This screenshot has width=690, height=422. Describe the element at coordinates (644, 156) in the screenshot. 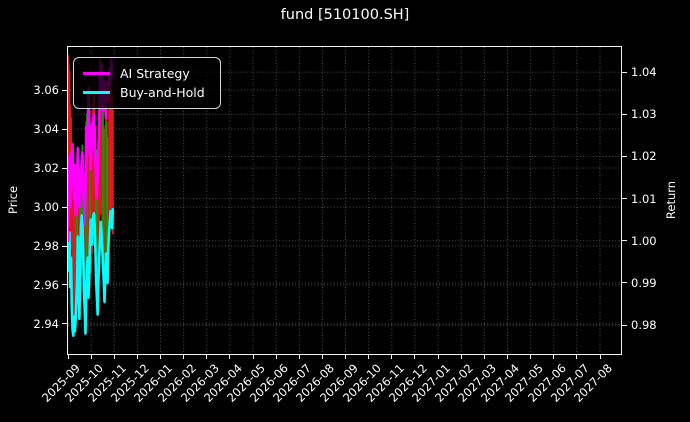

I see `y-tick-label-right: 1.02` at that location.